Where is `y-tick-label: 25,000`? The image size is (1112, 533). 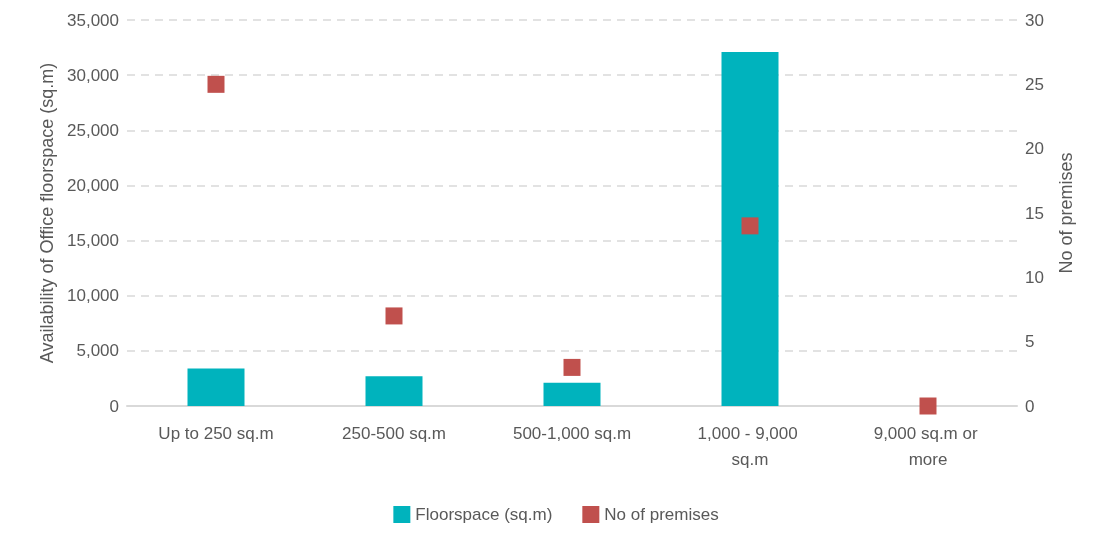 y-tick-label: 25,000 is located at coordinates (93, 130).